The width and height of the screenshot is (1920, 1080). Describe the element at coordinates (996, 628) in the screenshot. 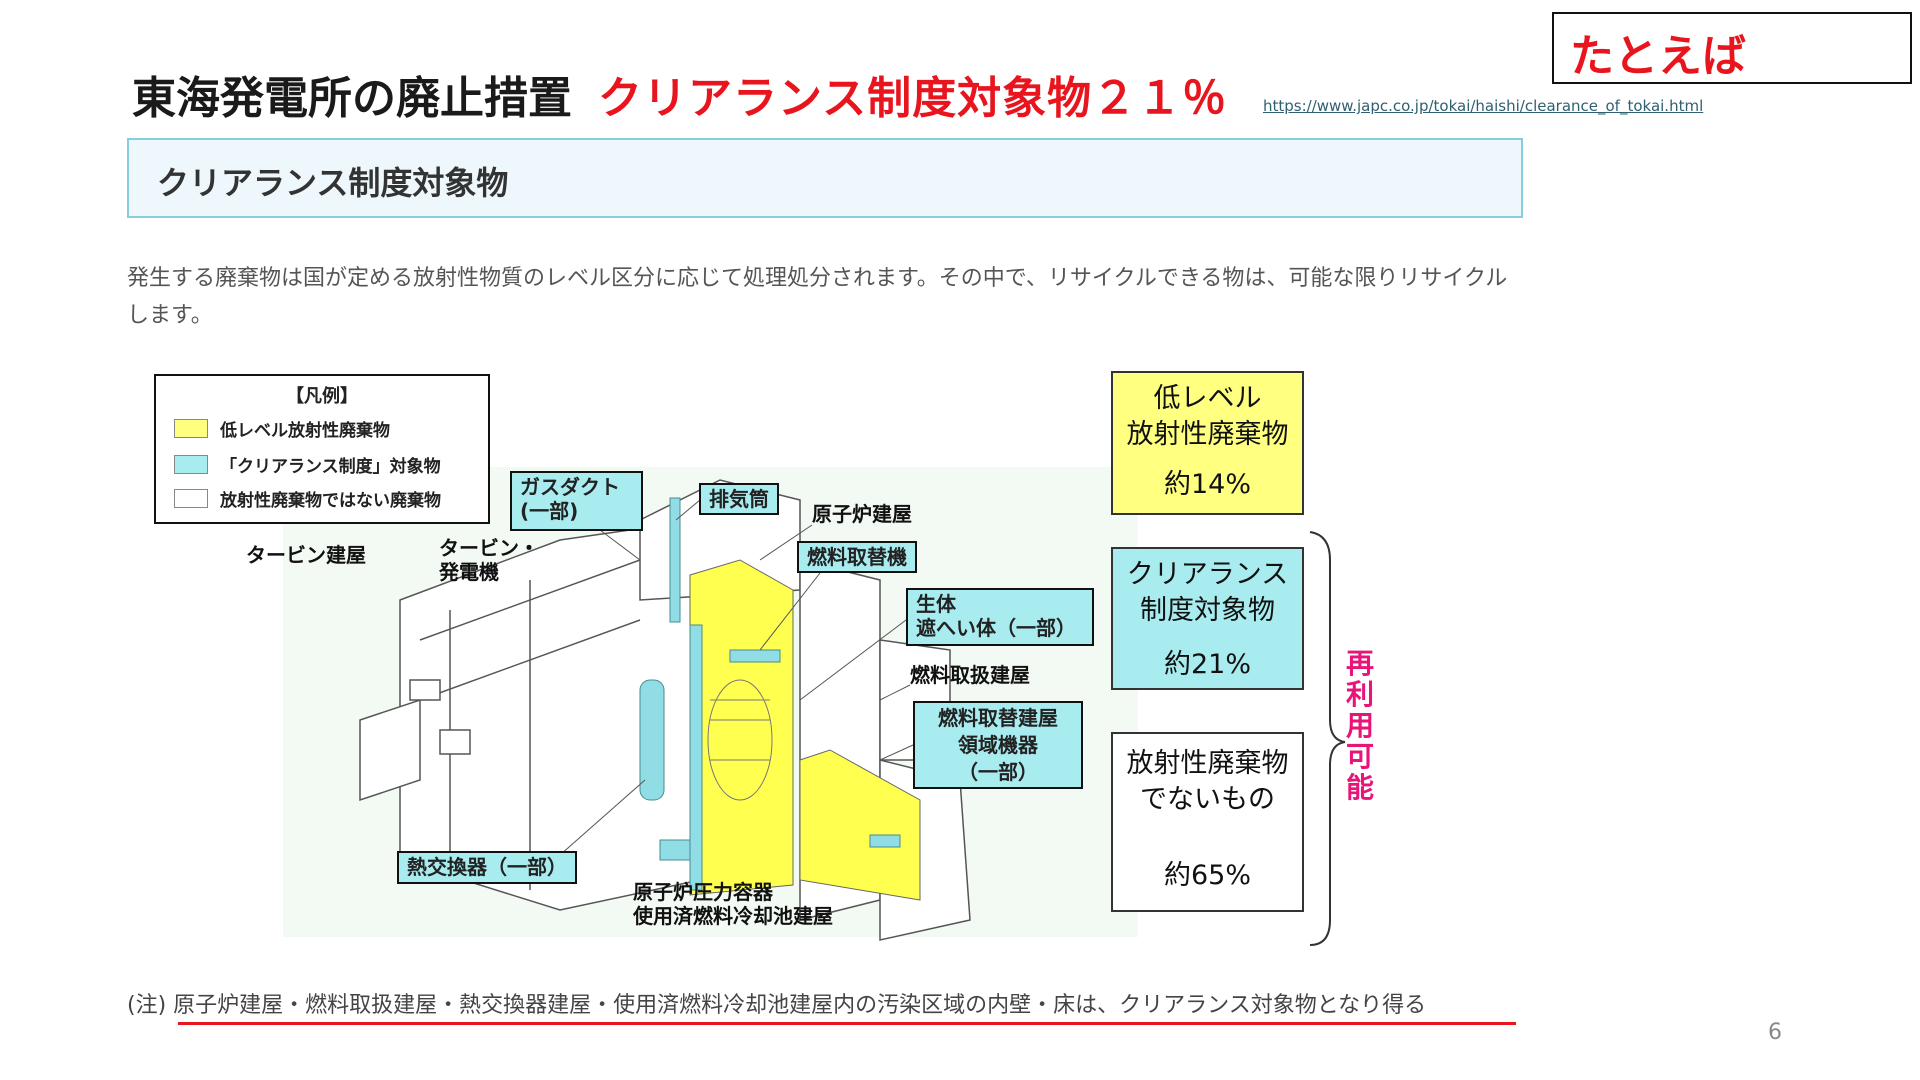

I see `label-line: 遮へい体（一部）` at that location.